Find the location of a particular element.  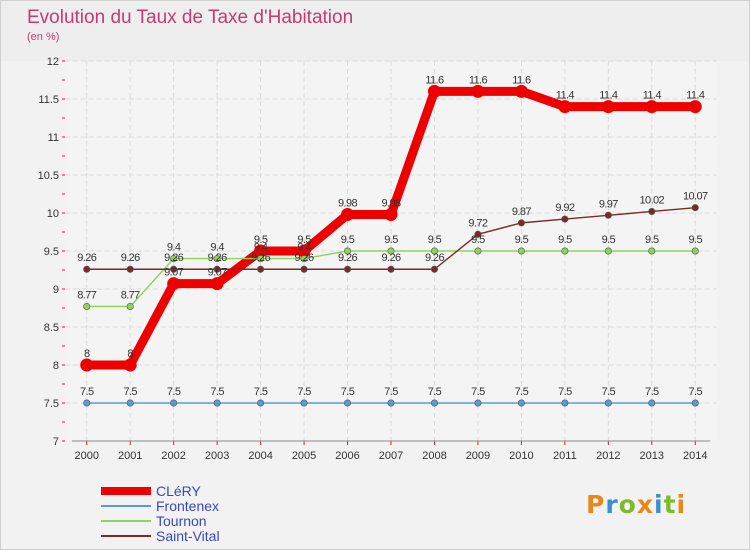

y-tick-label: 7.5 is located at coordinates (51, 404).